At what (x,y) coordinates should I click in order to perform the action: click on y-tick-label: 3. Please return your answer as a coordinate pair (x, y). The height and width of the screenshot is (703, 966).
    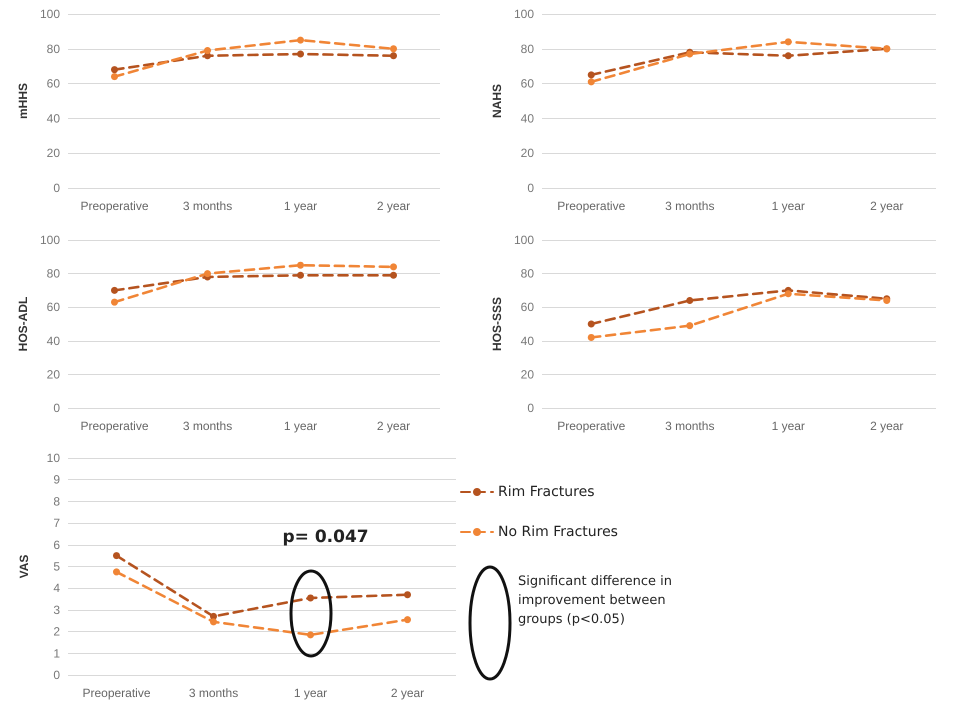
    Looking at the image, I should click on (56, 609).